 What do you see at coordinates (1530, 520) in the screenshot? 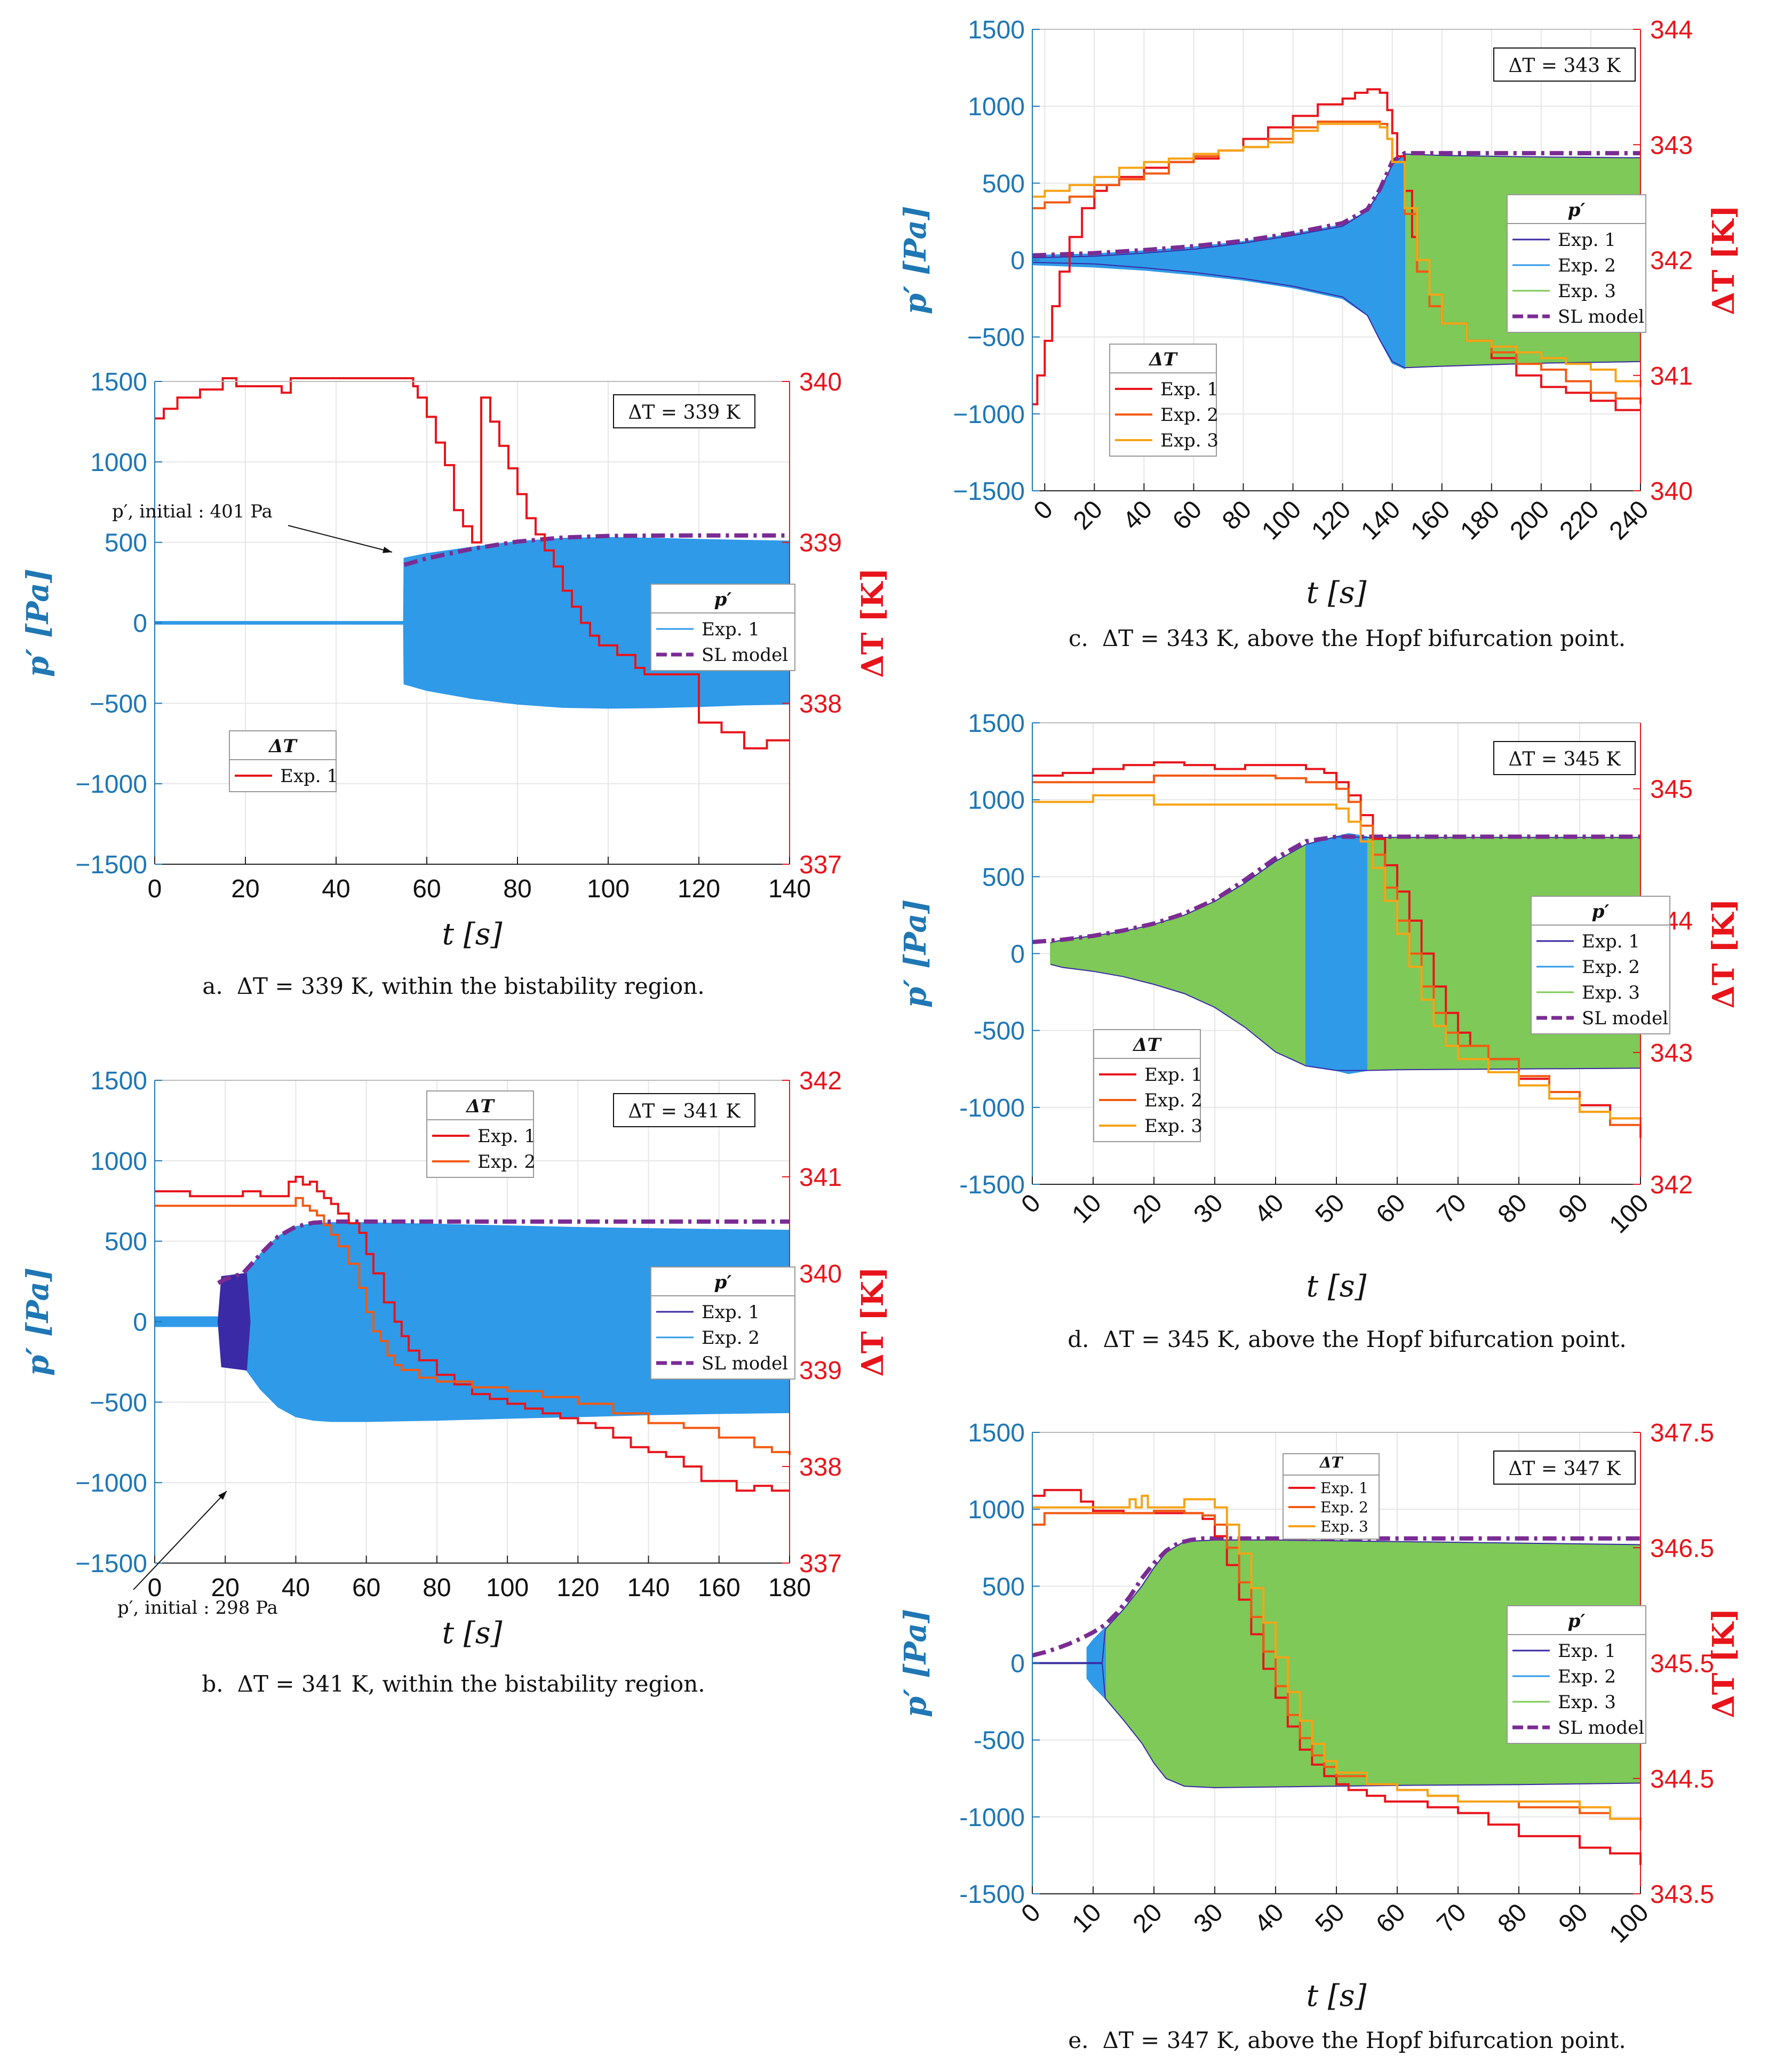
I see `x-tick-label-10: 200` at bounding box center [1530, 520].